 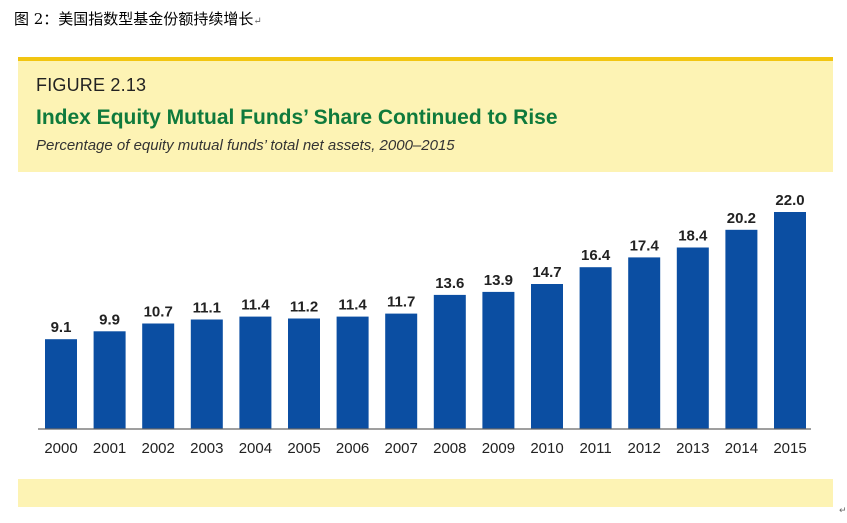 I want to click on x-tick-label-2013: 2013, so click(x=692, y=448).